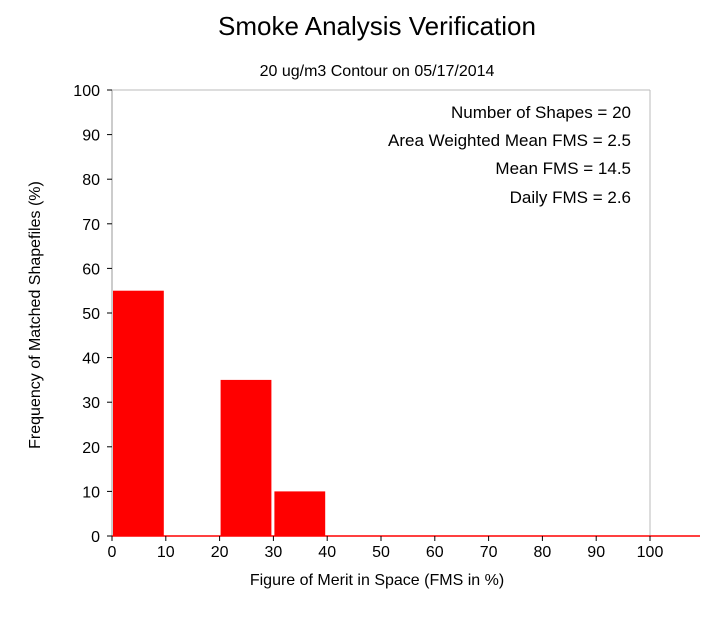  What do you see at coordinates (327, 552) in the screenshot?
I see `x-tick-label-40: 40` at bounding box center [327, 552].